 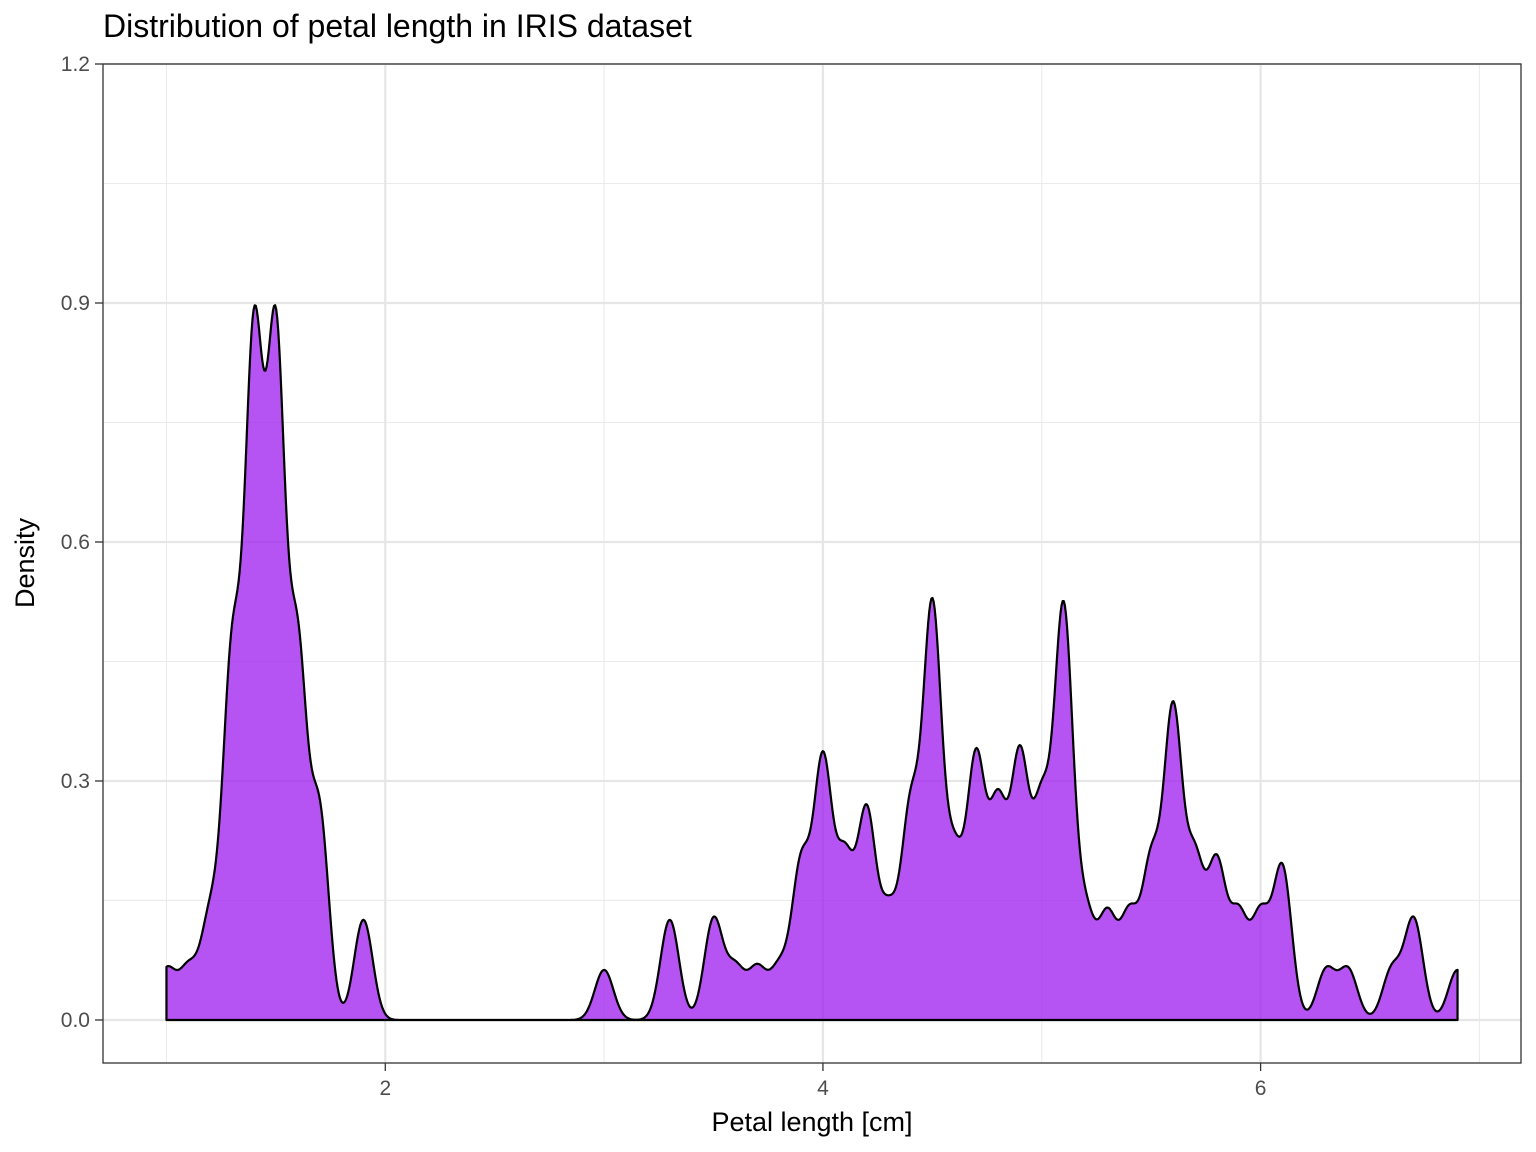 I want to click on y-tick-label: 0.0, so click(x=75, y=1020).